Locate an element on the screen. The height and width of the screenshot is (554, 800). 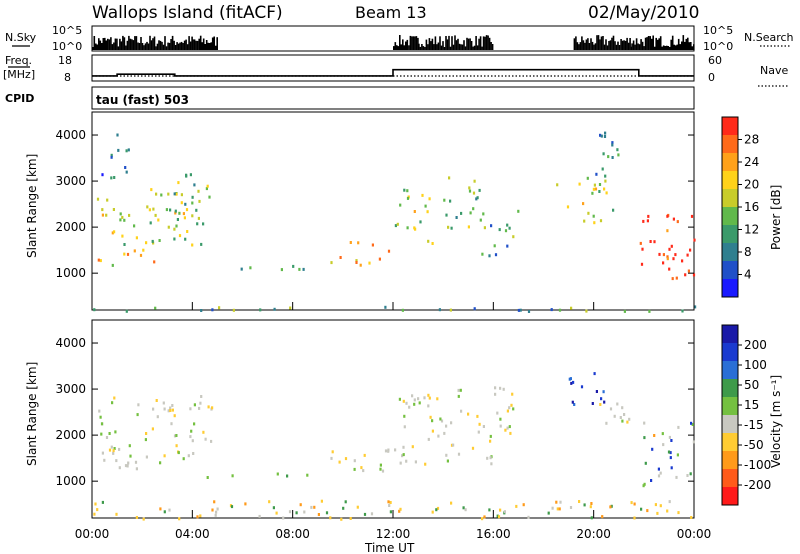
y-tick-label: 2000 is located at coordinates (70, 227).